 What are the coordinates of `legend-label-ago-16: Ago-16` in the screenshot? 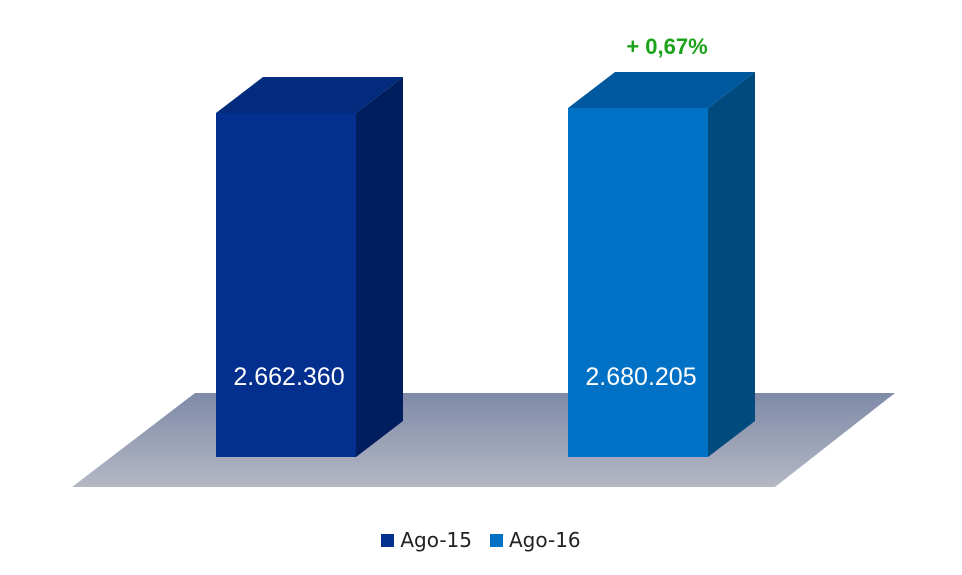 It's located at (545, 540).